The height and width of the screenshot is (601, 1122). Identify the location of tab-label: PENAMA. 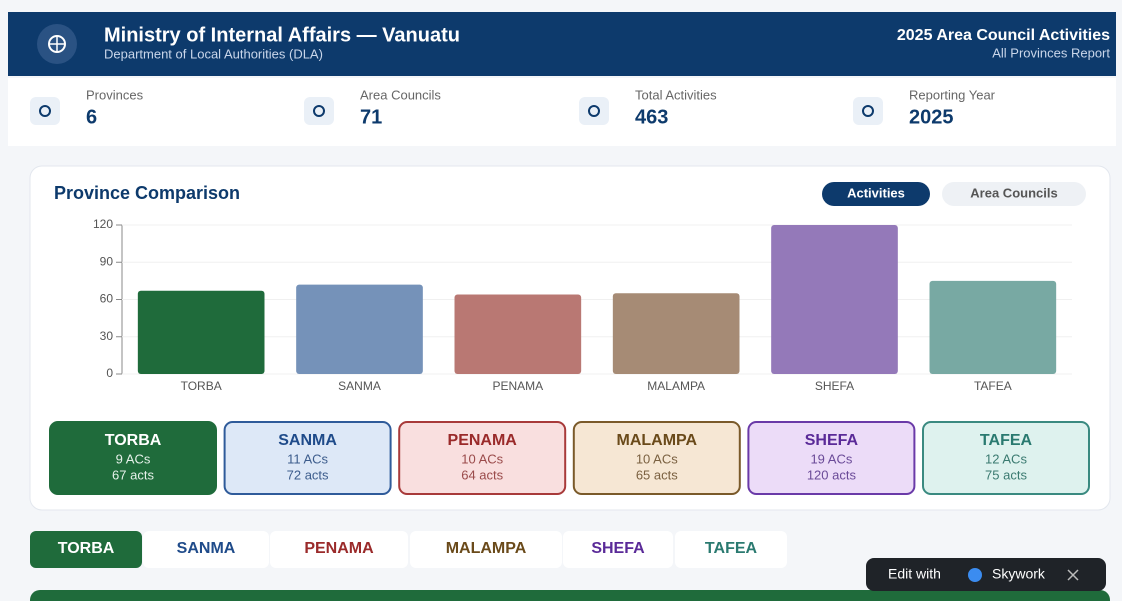
(339, 548).